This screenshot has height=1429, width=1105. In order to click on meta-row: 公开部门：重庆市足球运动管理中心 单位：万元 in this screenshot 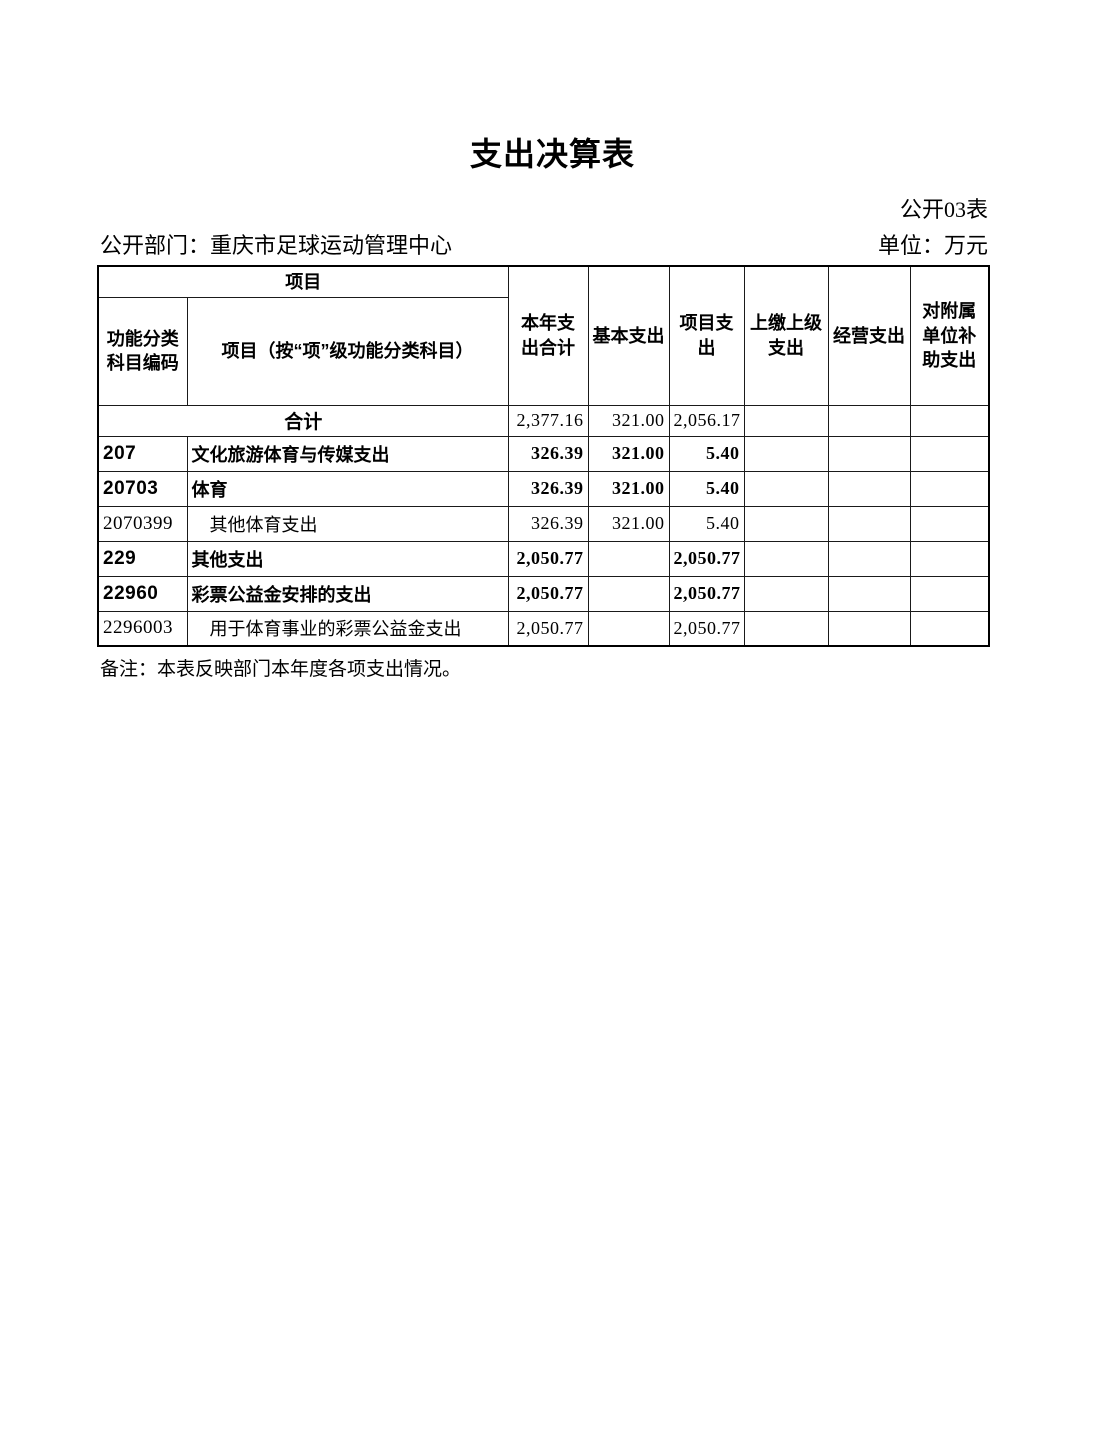, I will do `click(544, 244)`.